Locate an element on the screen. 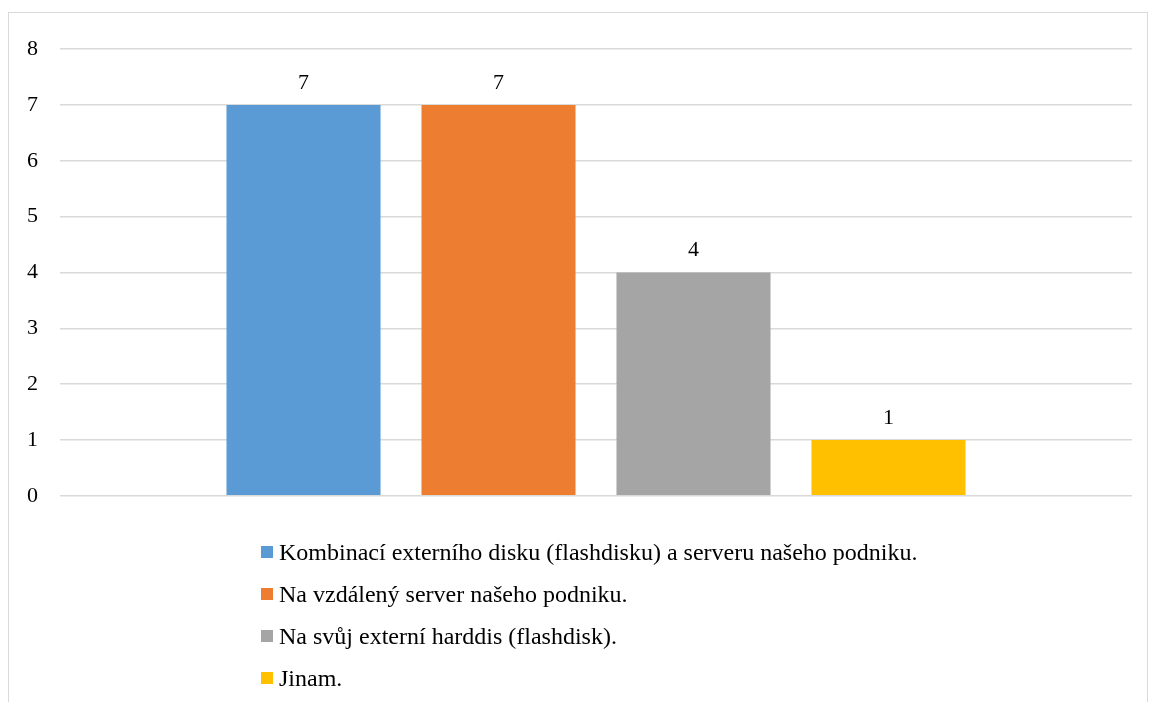 The height and width of the screenshot is (702, 1150). y-tick-label: 8 is located at coordinates (32, 47).